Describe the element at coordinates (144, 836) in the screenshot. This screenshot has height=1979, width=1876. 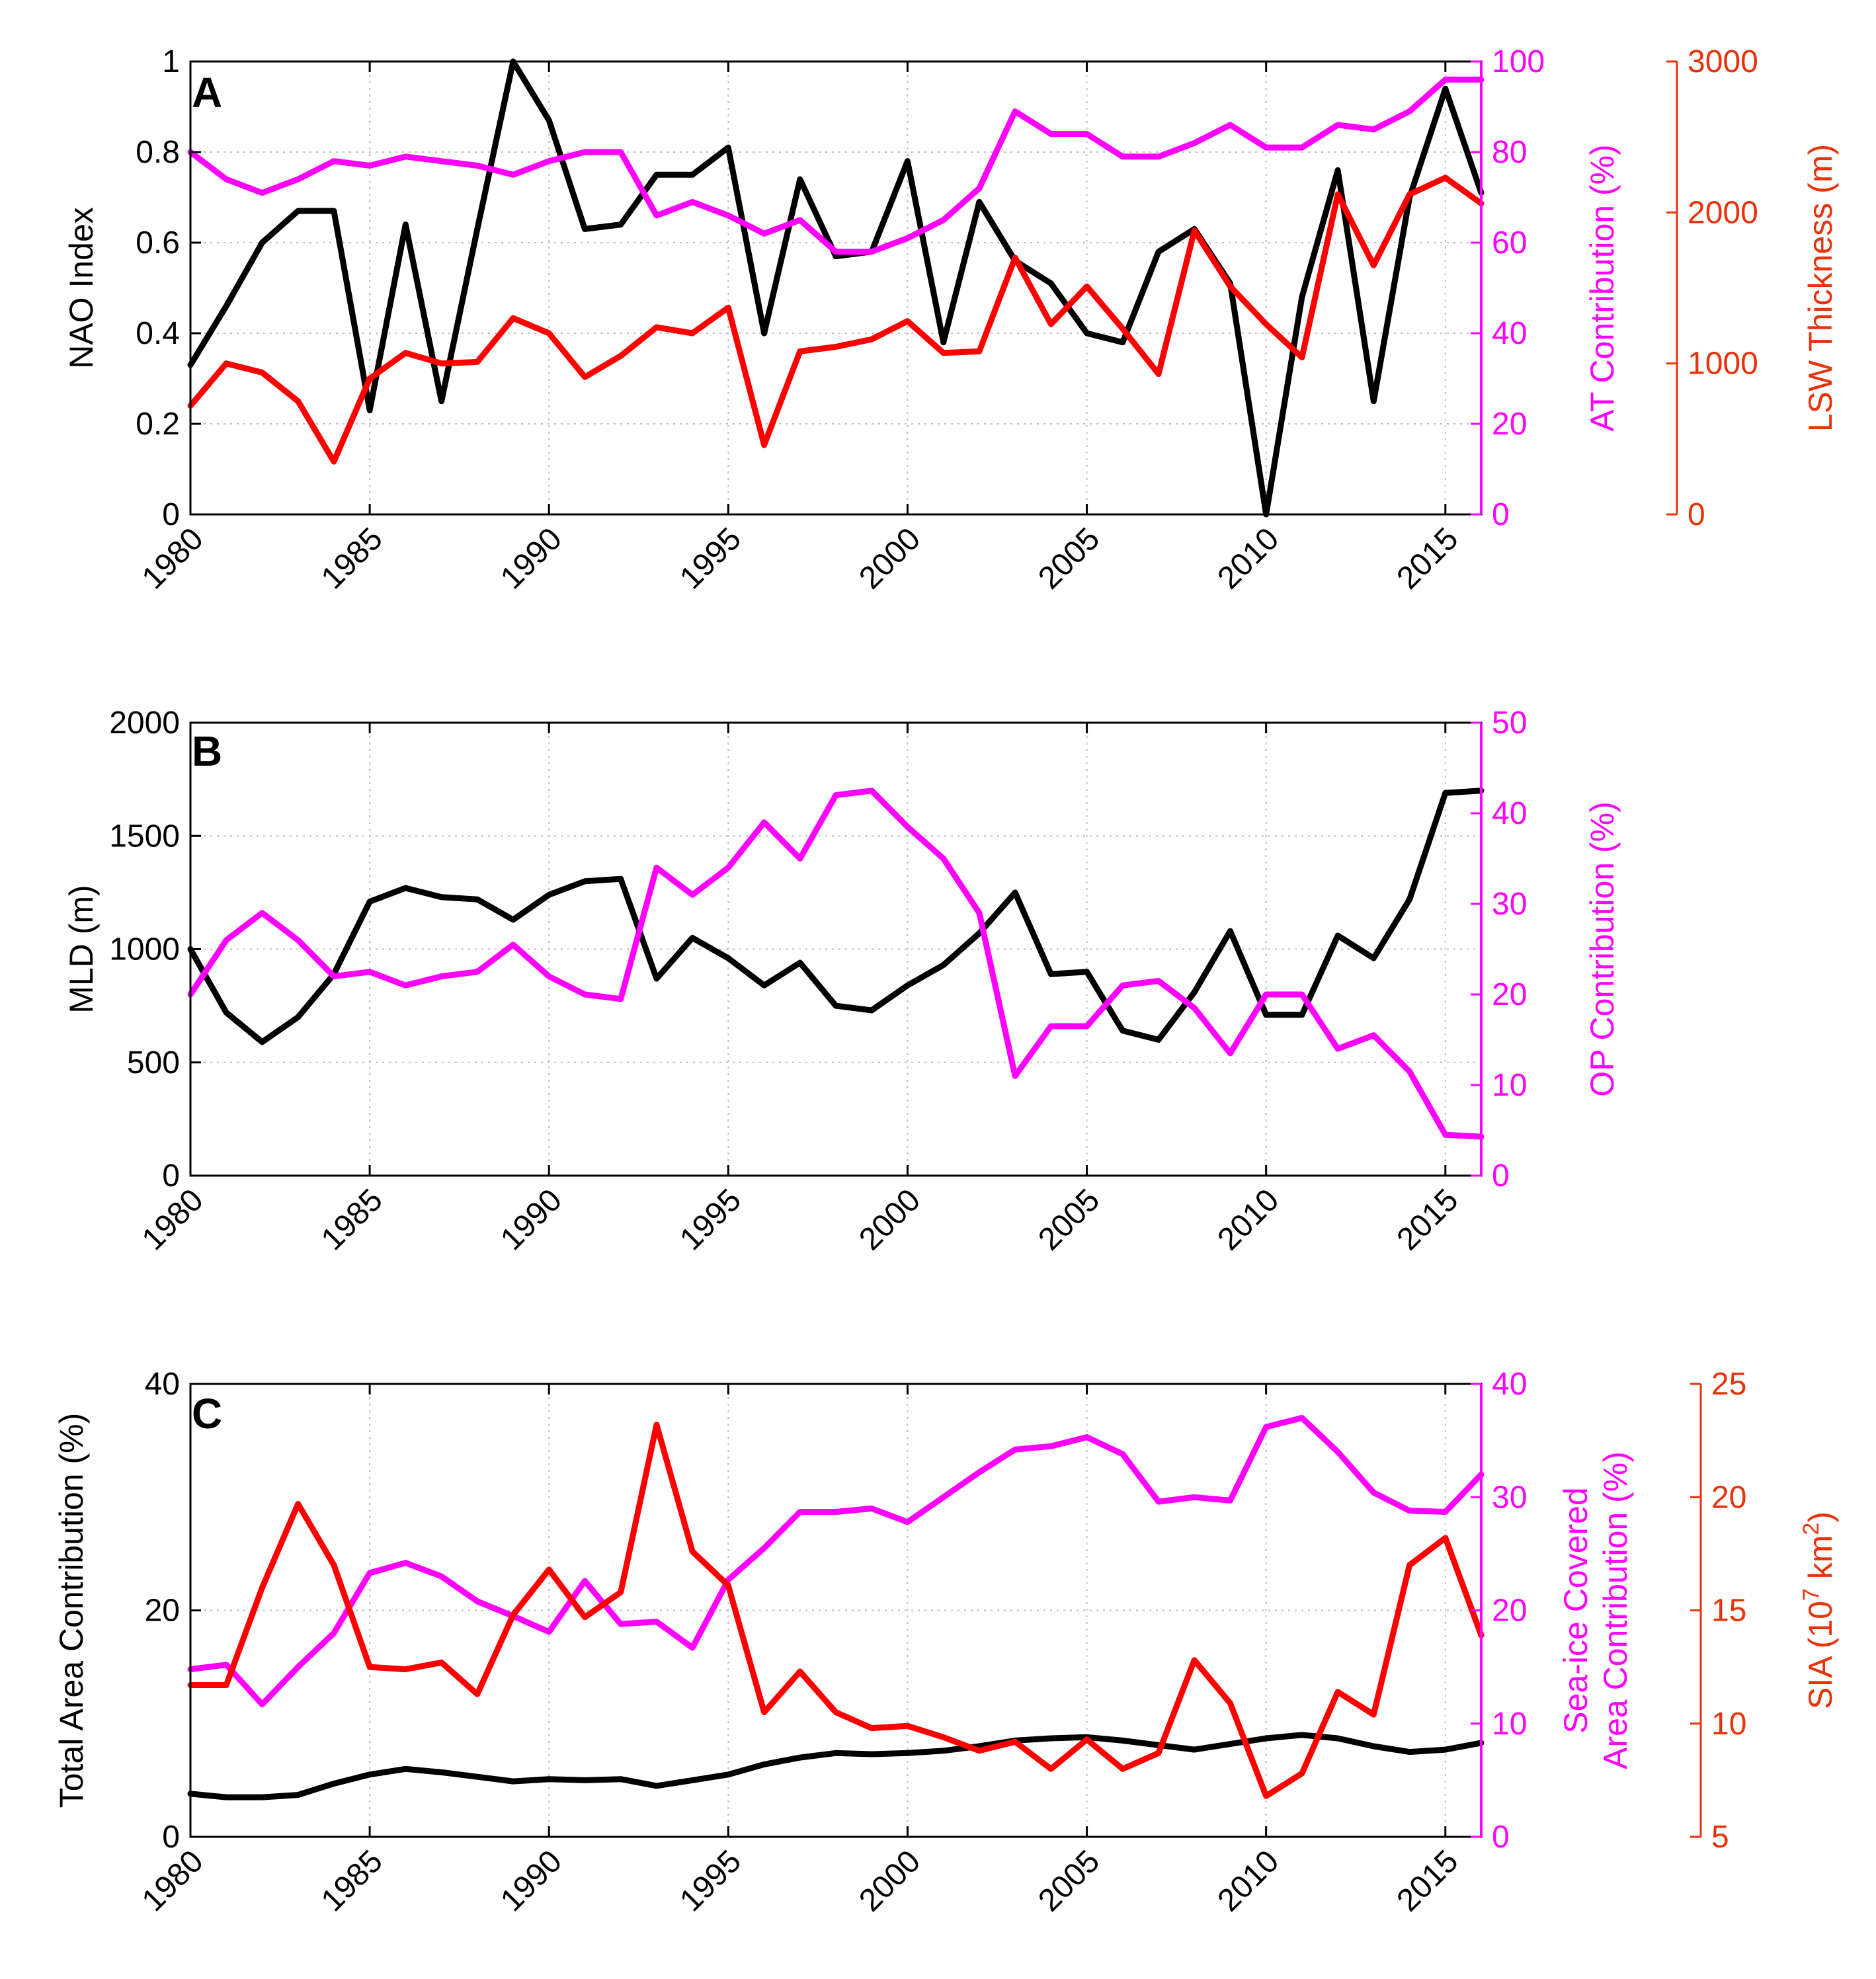
I see `left-tick-label: 1500` at that location.